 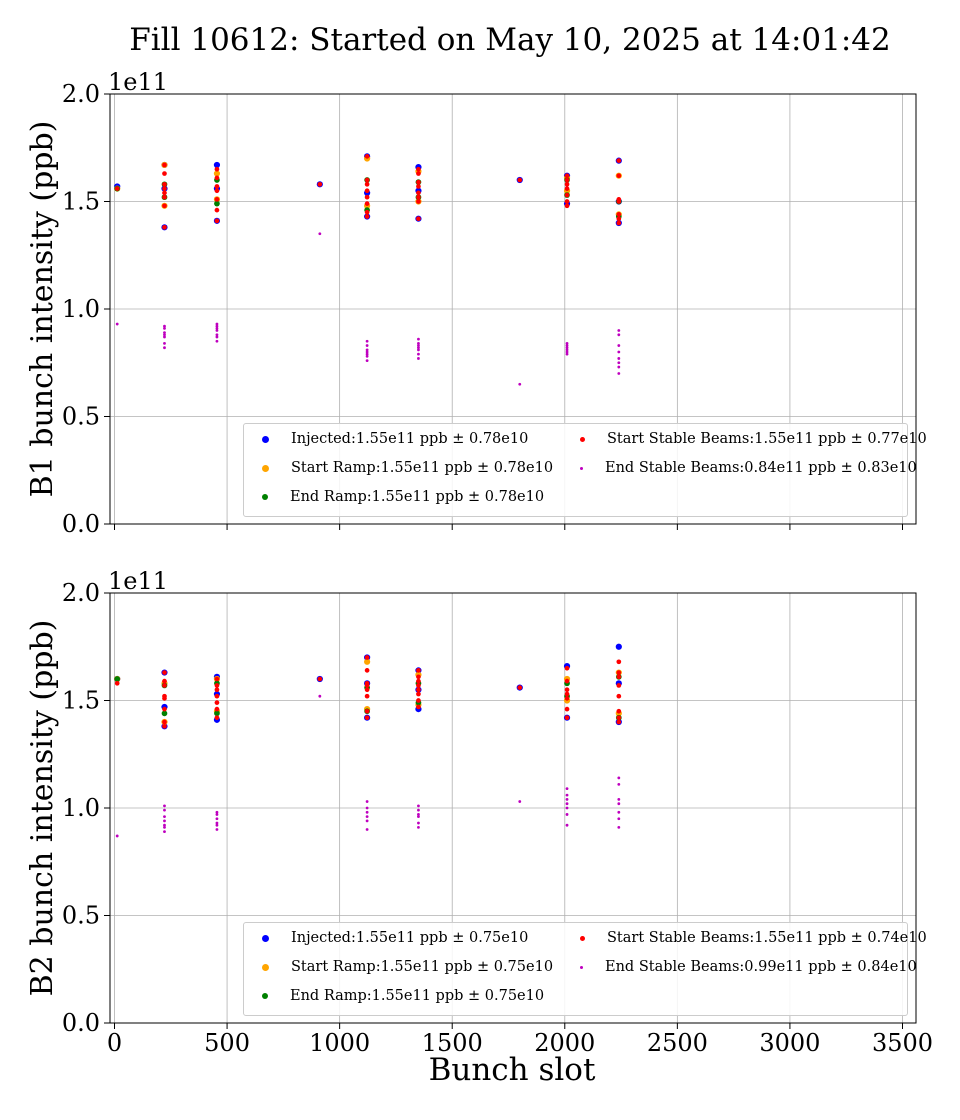 I want to click on x-tick-label: 3500, so click(x=902, y=1043).